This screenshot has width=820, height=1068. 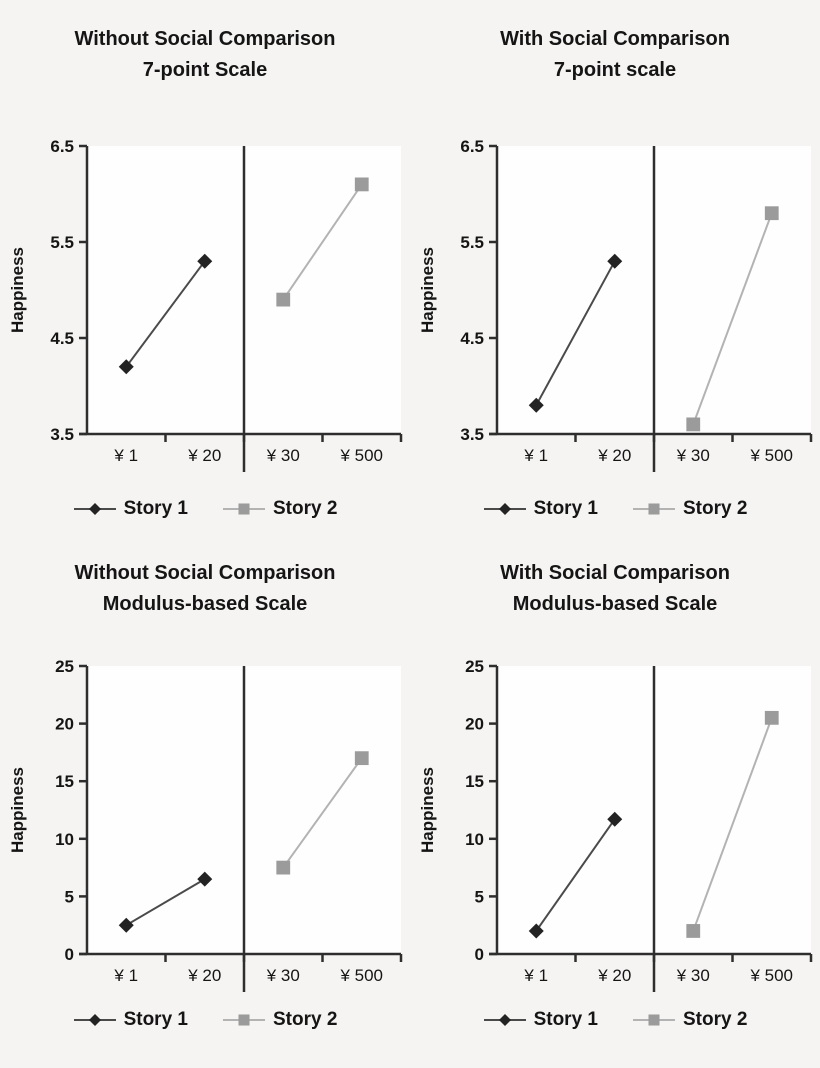 I want to click on y-tick-label: 10, so click(x=64, y=839).